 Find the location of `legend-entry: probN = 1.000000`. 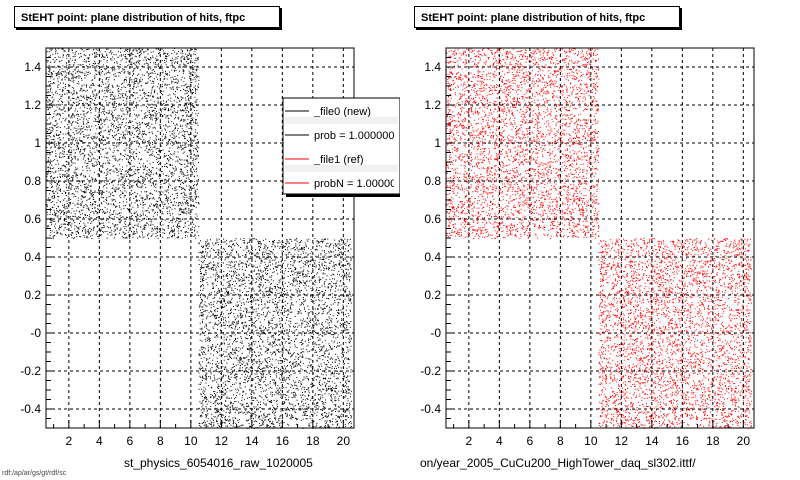

legend-entry: probN = 1.000000 is located at coordinates (357, 184).